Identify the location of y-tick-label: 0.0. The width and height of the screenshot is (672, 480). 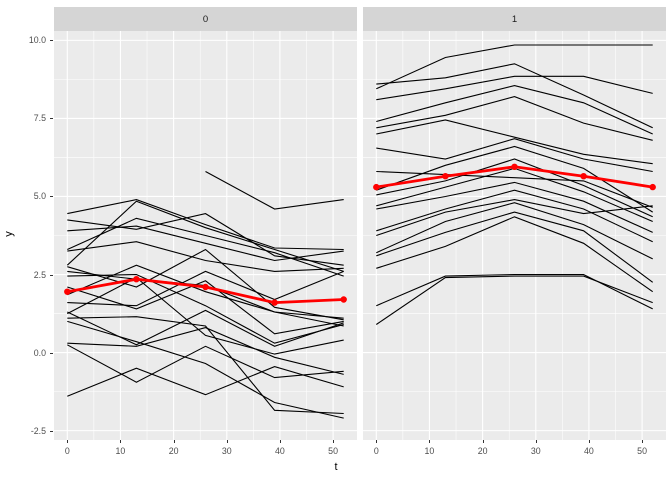
(39, 352).